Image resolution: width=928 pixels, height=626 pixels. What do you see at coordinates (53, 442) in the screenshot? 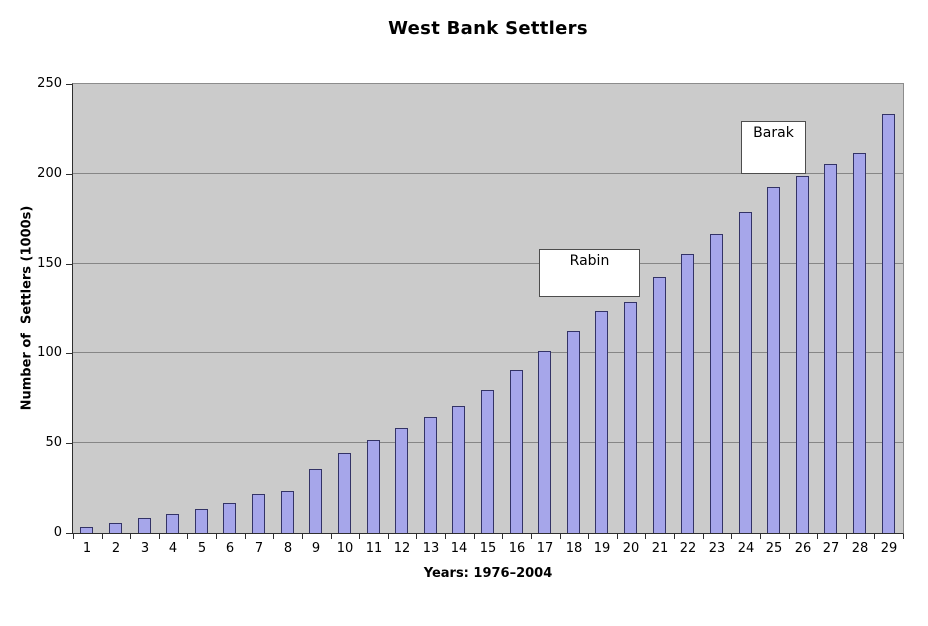
I see `y-tick-label-50: 50` at bounding box center [53, 442].